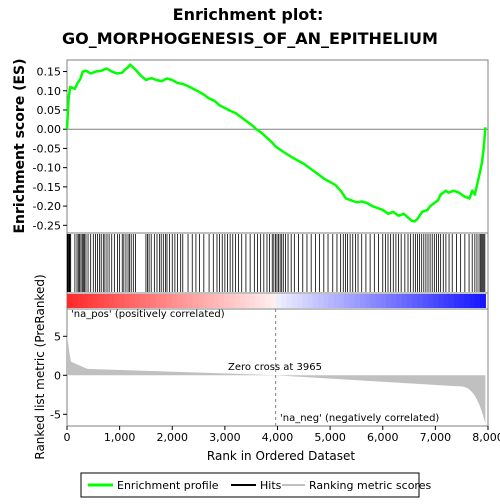 This screenshot has width=500, height=504. Describe the element at coordinates (173, 437) in the screenshot. I see `x-tick-label: 2,000` at that location.